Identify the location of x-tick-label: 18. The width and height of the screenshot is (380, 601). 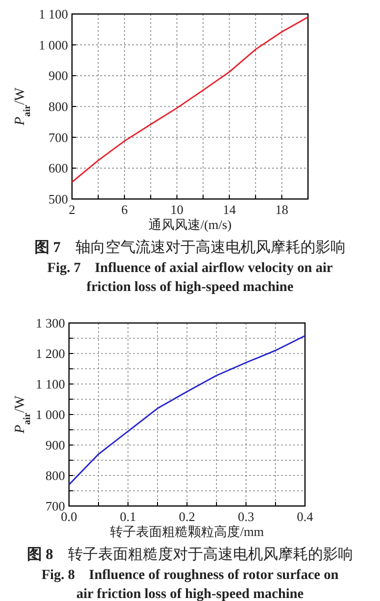
(281, 209).